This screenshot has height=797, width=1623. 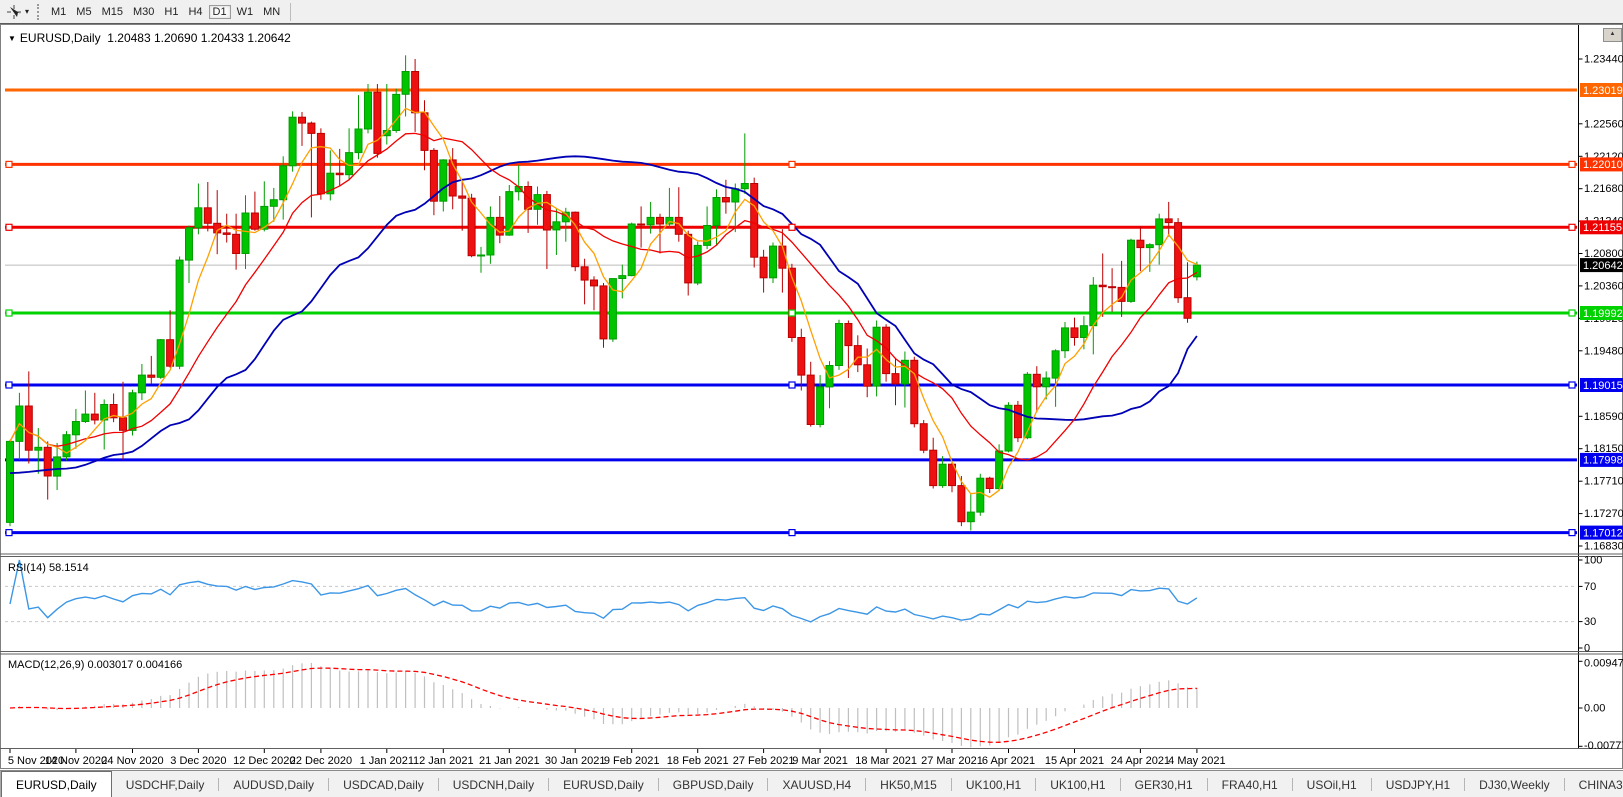 What do you see at coordinates (14, 12) in the screenshot?
I see `chart-cursor-icon` at bounding box center [14, 12].